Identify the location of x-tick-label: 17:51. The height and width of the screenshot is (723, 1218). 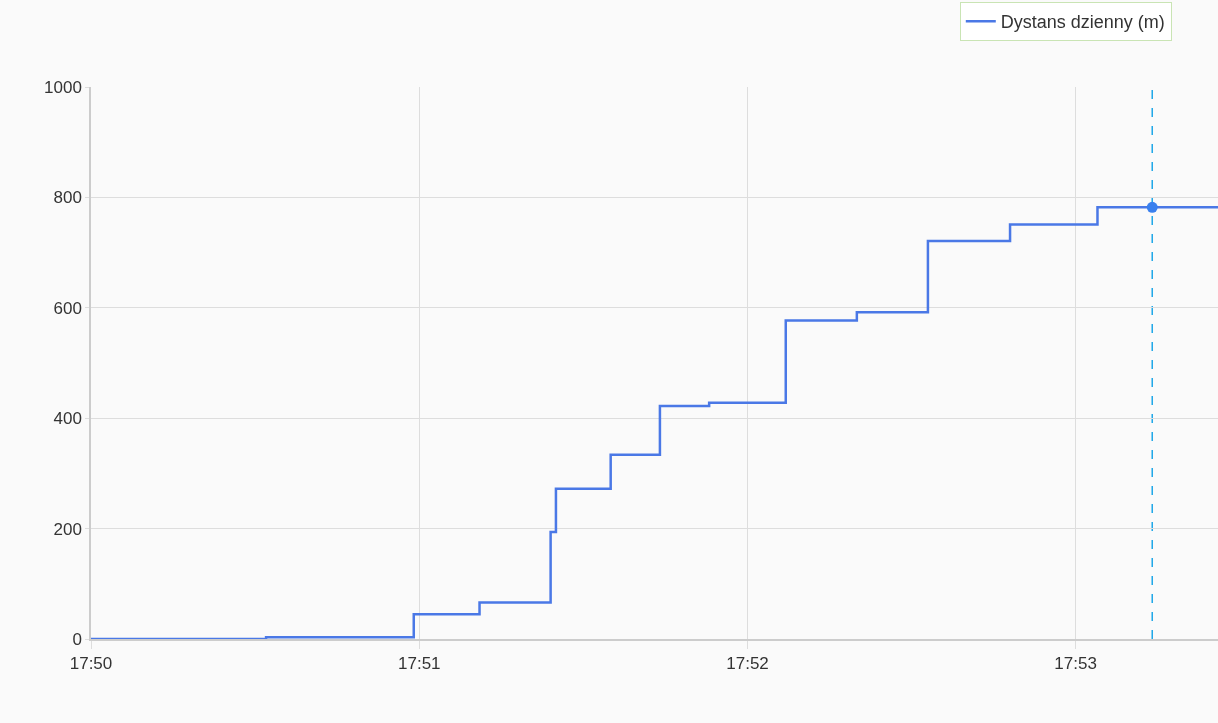
(419, 664).